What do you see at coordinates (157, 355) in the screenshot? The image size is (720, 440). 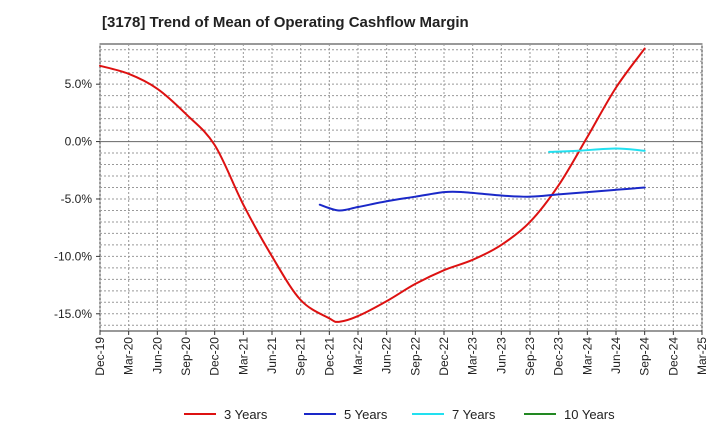 I see `x-tick-label: Jun-20` at bounding box center [157, 355].